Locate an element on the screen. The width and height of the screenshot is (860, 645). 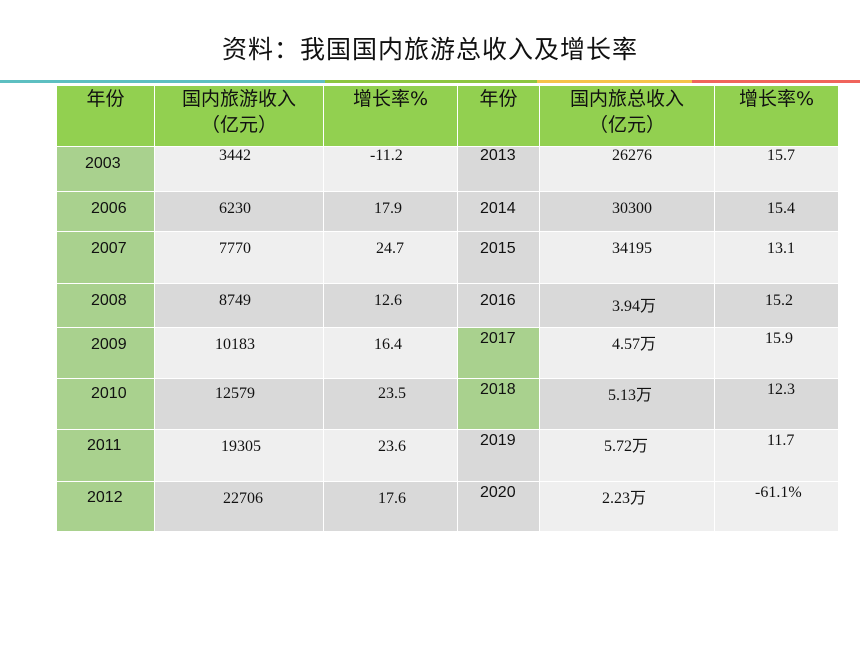
revenue-cell: 4.57万 is located at coordinates (627, 353).